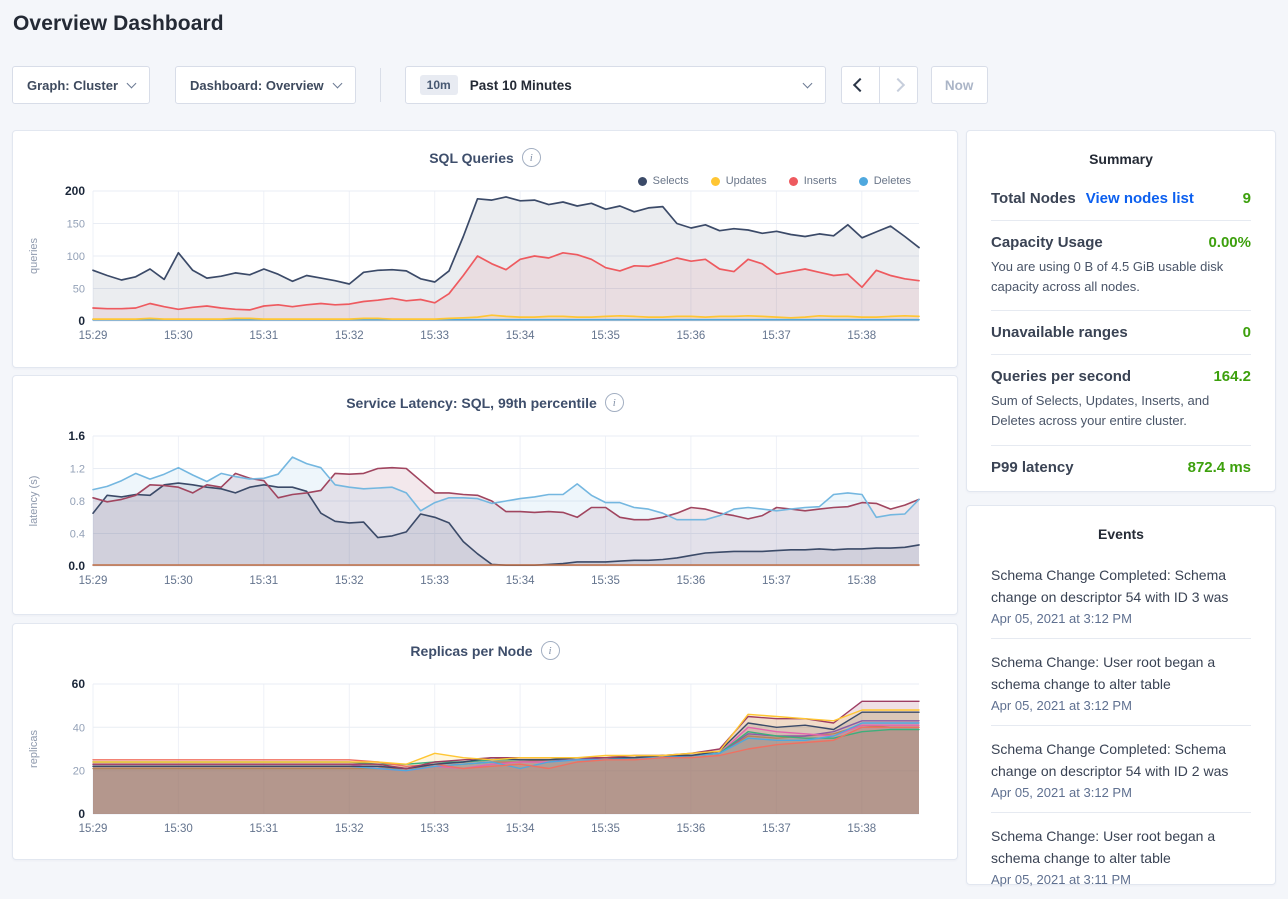  What do you see at coordinates (1232, 377) in the screenshot?
I see `summary-value: 164.2` at bounding box center [1232, 377].